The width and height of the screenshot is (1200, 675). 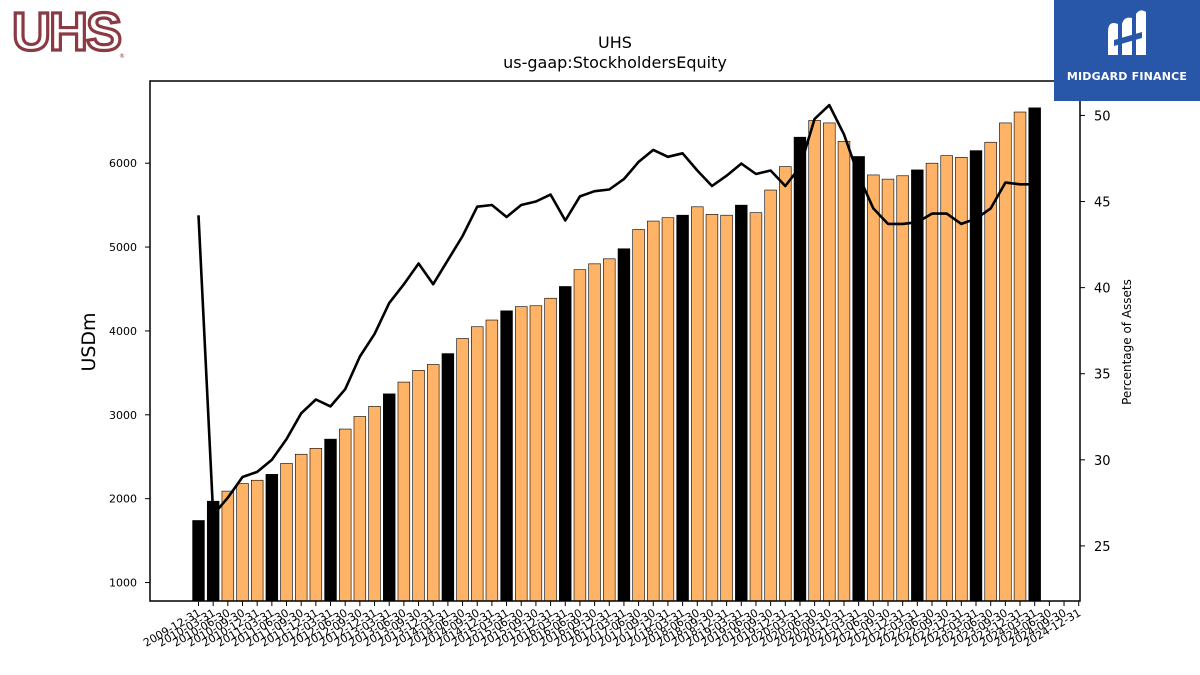 I want to click on y-tick-label: 1000, so click(x=123, y=583).